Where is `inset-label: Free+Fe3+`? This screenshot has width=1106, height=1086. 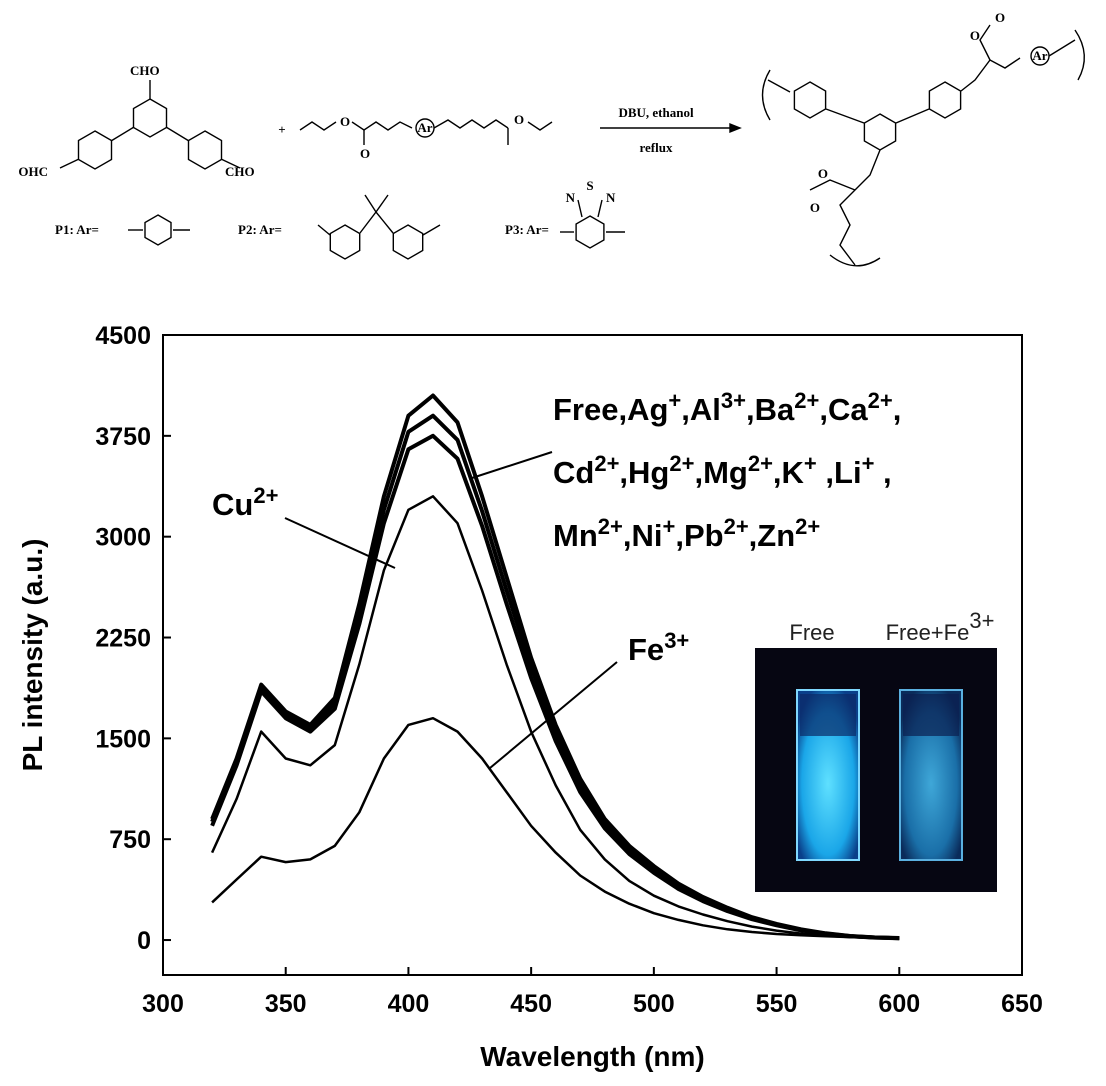
inset-label: Free+Fe3+ is located at coordinates (940, 627).